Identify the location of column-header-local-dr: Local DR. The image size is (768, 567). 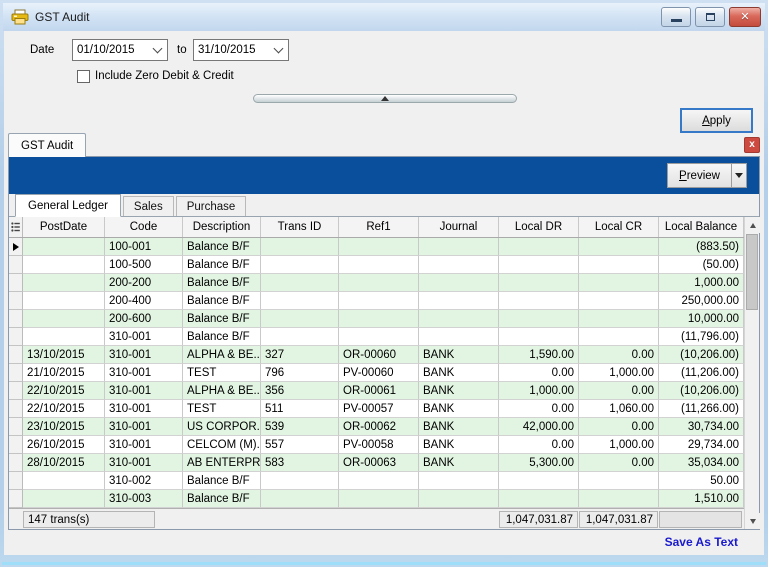
(539, 227).